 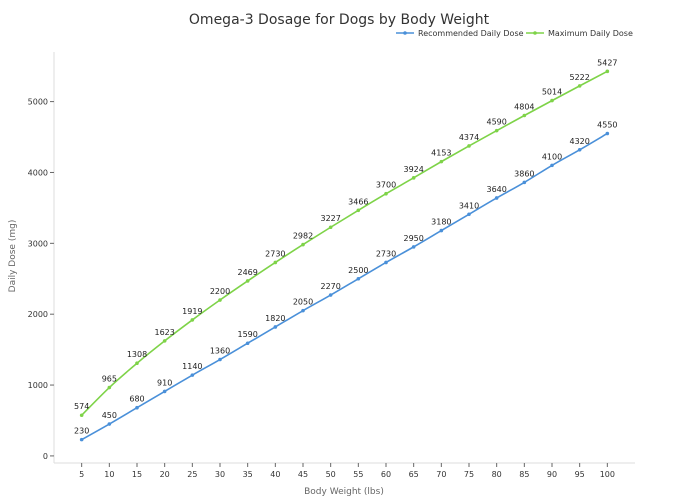 I want to click on data-label-maximum: 3924, so click(x=413, y=169).